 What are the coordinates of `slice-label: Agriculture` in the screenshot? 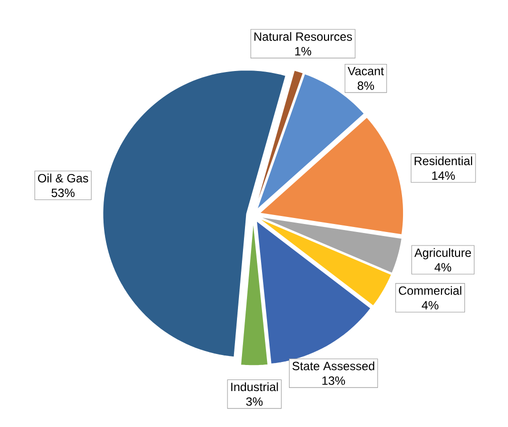 It's located at (442, 254).